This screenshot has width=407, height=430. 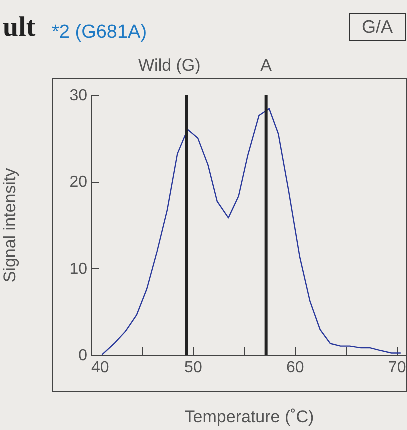 I want to click on ref-line-label: Wild (G), so click(x=169, y=65).